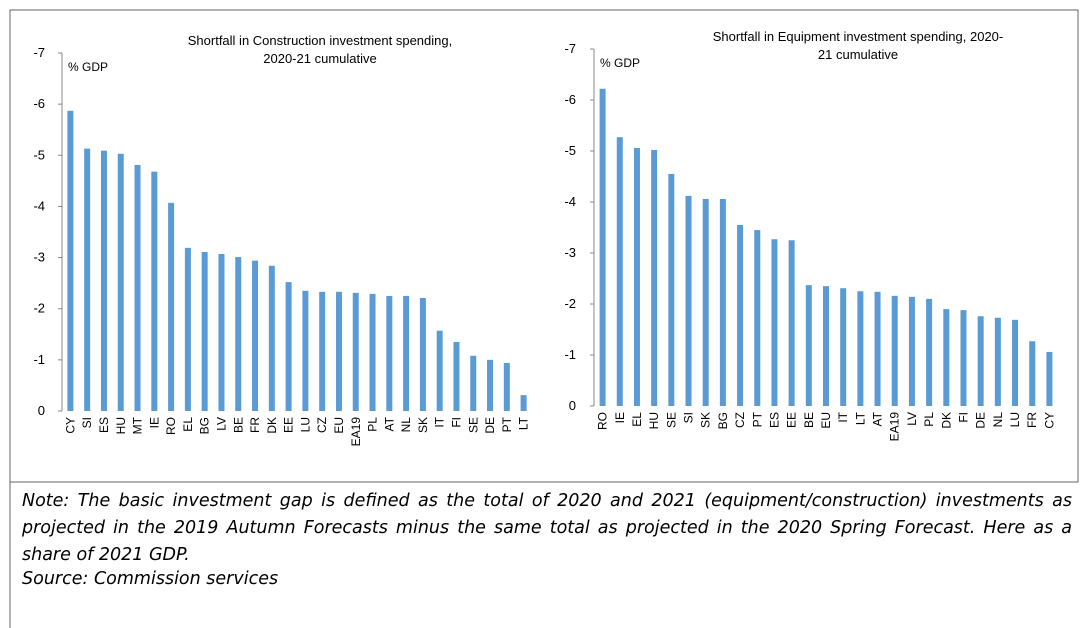 The image size is (1081, 628). Describe the element at coordinates (39, 154) in the screenshot. I see `y-tick-label: -5` at that location.